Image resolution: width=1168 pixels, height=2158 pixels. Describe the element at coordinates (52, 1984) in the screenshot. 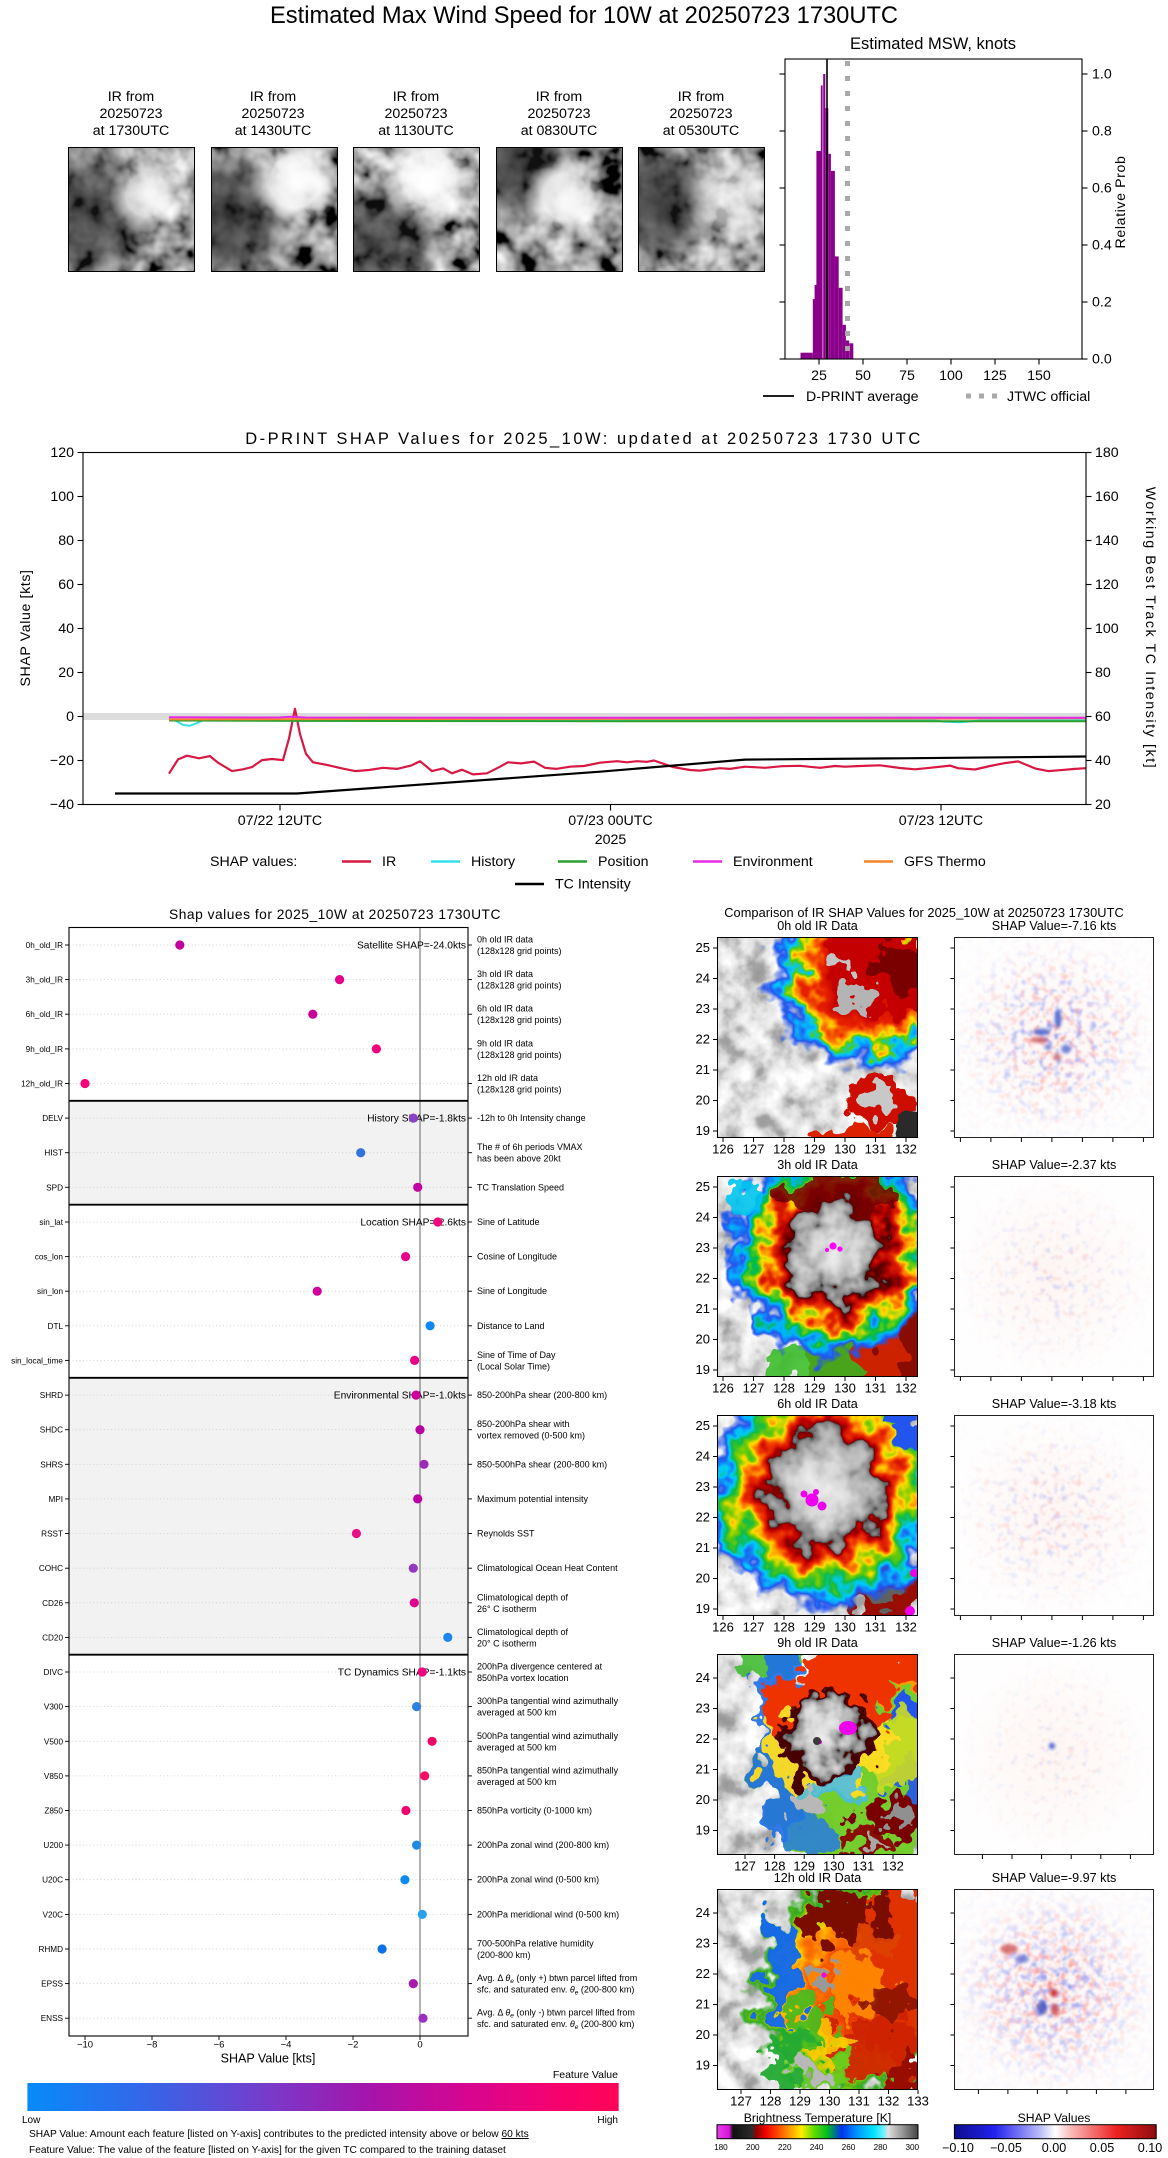

I see `svg-text: EPSS` at that location.